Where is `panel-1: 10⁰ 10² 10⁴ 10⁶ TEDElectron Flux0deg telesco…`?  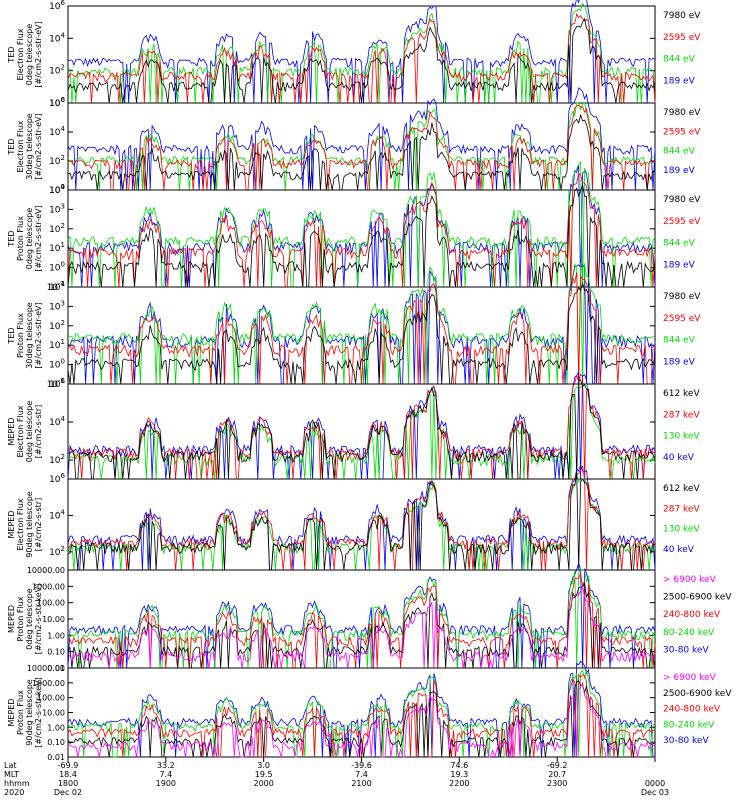
panel-1: 10⁰ 10² 10⁴ 10⁶ TEDElectron Flux0deg telesco… is located at coordinates (354, 54).